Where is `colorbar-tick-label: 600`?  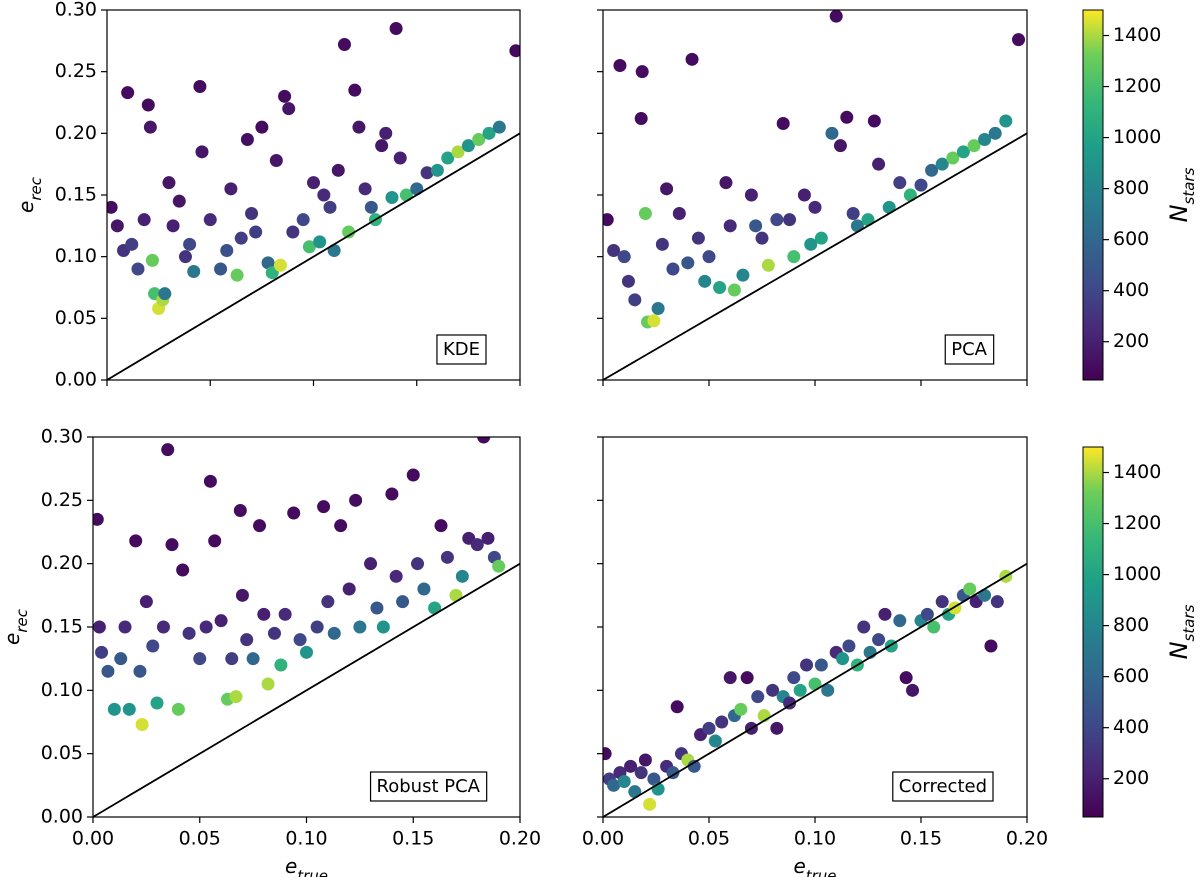 colorbar-tick-label: 600 is located at coordinates (1131, 676).